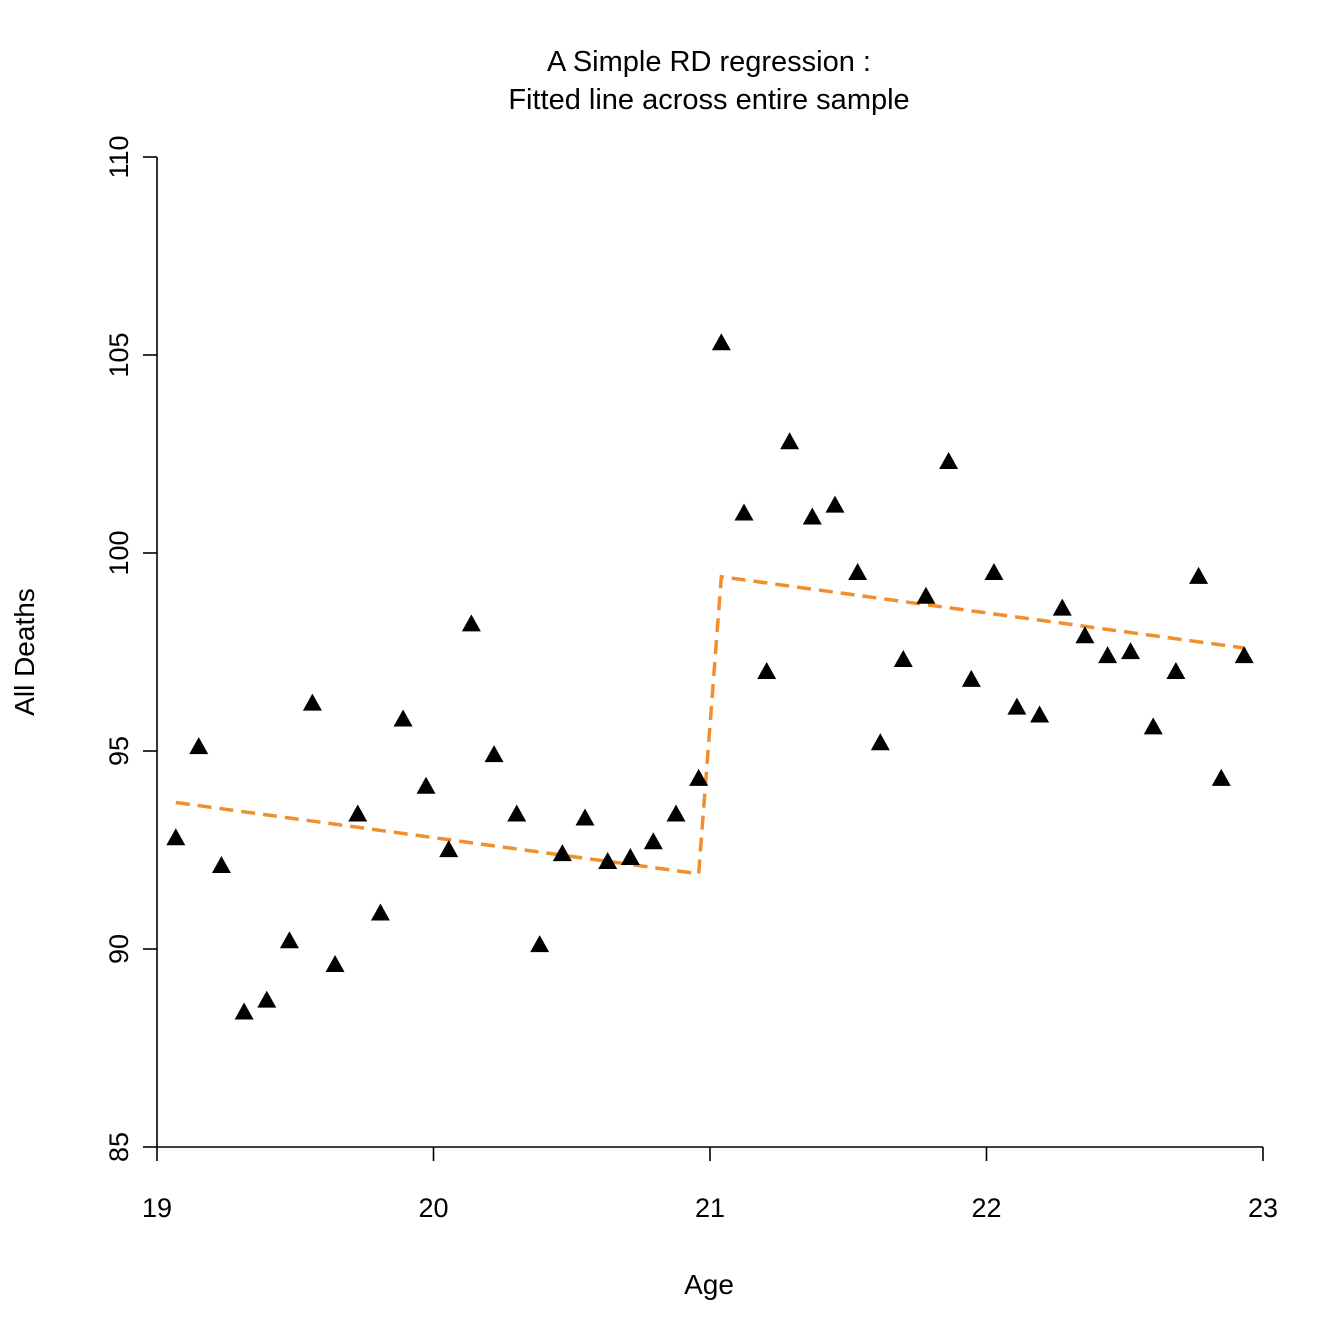 The image size is (1344, 1344). I want to click on y-tick-label: 85, so click(119, 1147).